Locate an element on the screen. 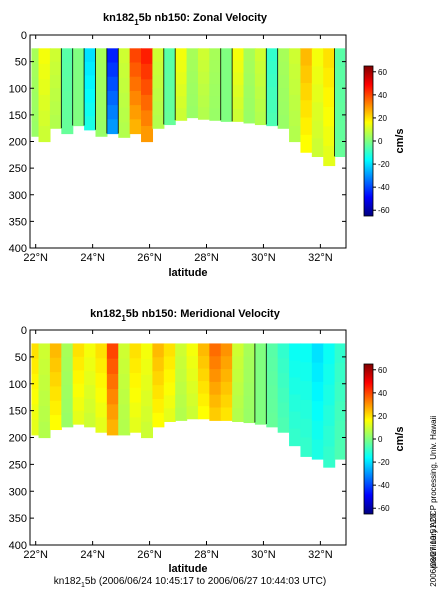  title-rest: 5b nb150: Meridional Velocity is located at coordinates (203, 314).